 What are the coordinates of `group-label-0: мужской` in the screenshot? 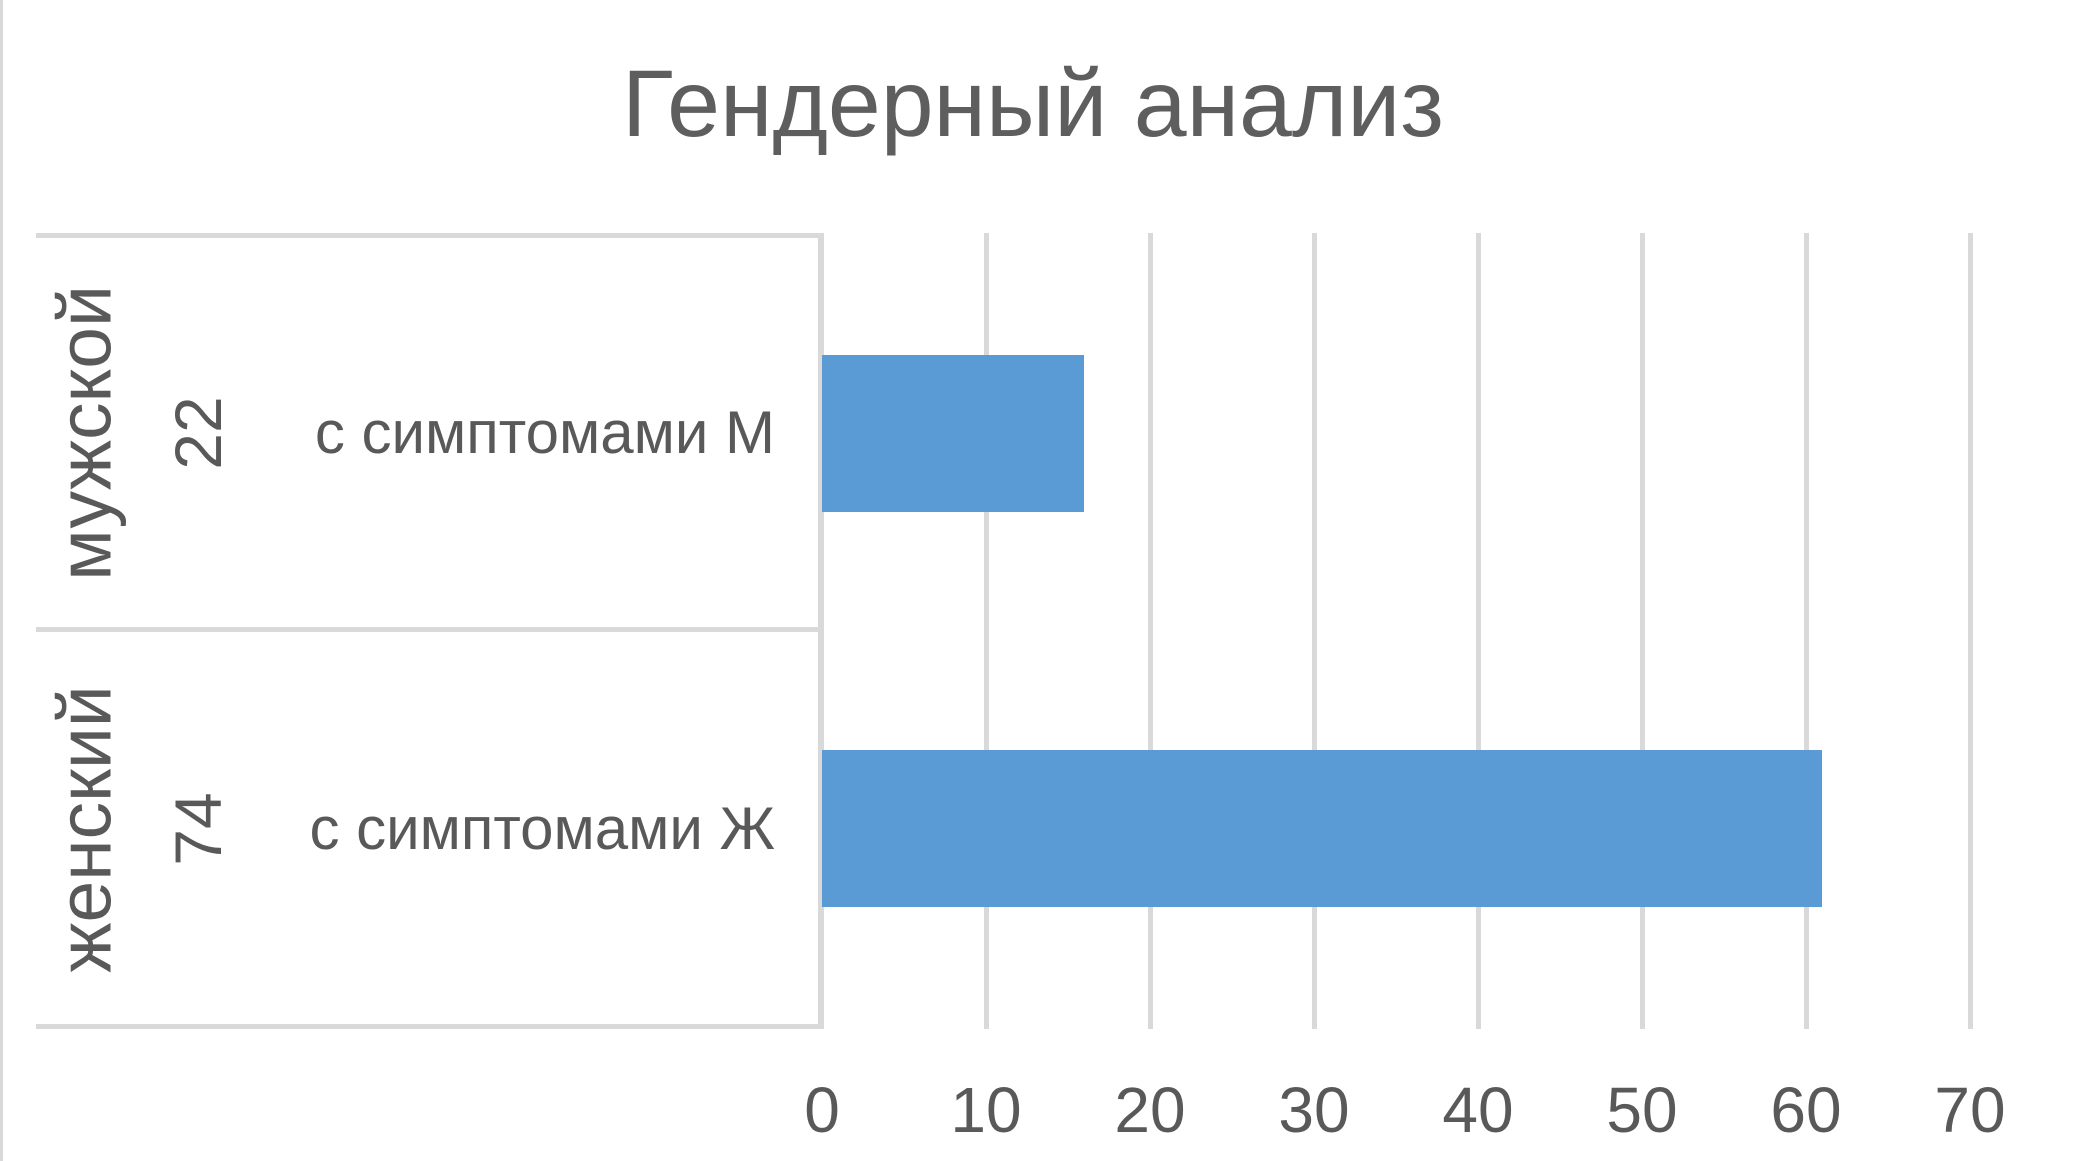 It's located at (84, 433).